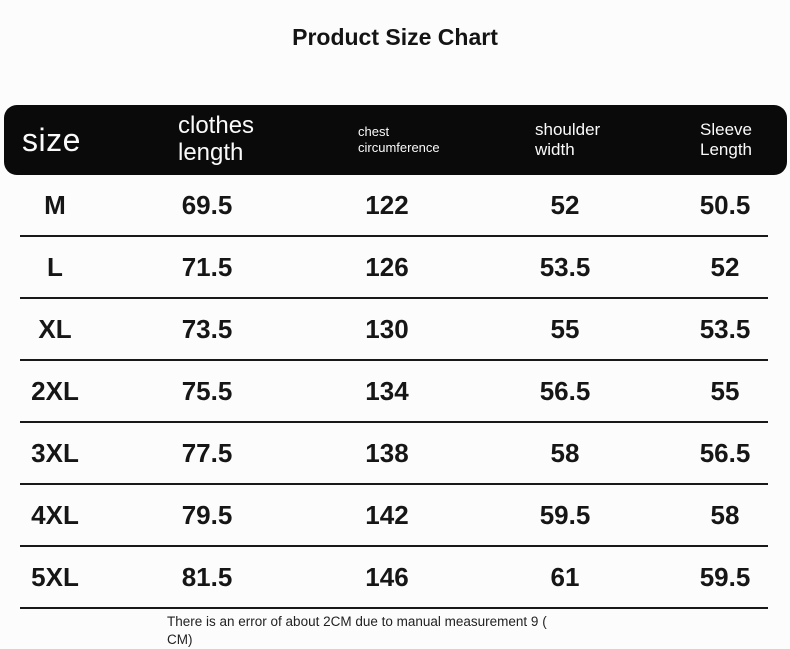  I want to click on column-header-clothes-length: clothes length, so click(207, 139).